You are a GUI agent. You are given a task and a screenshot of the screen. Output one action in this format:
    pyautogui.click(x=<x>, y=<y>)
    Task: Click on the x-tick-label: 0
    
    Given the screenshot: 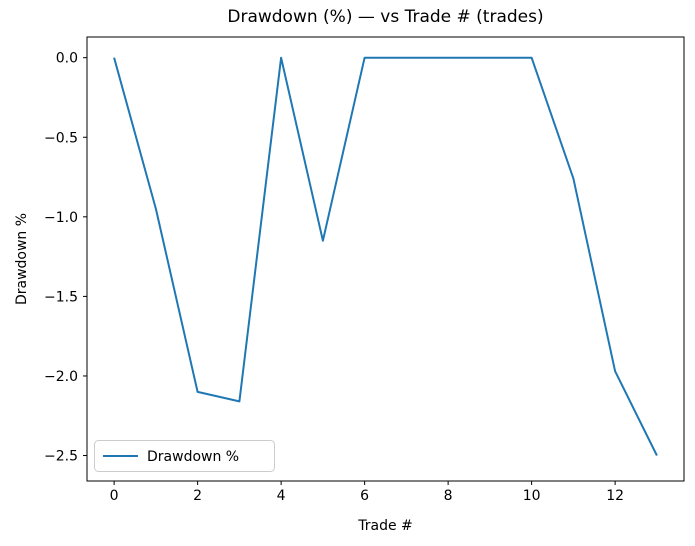 What is the action you would take?
    pyautogui.click(x=114, y=496)
    